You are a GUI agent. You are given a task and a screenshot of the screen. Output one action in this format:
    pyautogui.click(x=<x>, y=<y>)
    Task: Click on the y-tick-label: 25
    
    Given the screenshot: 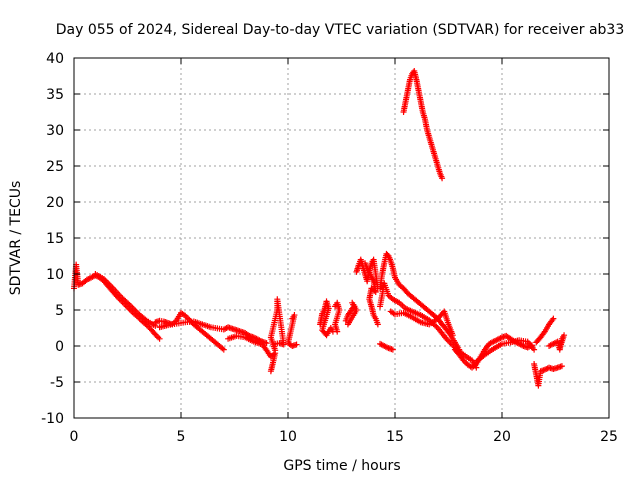 What is the action you would take?
    pyautogui.click(x=55, y=167)
    